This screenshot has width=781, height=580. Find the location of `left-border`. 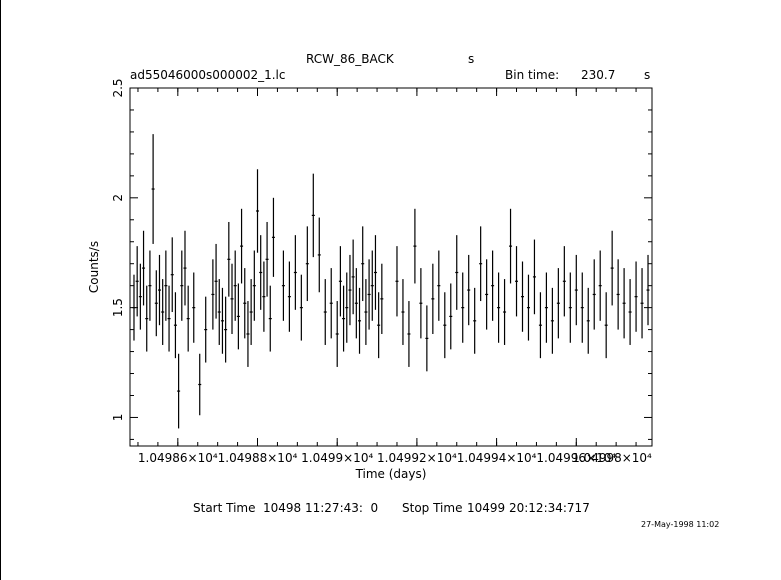

left-border is located at coordinates (0, 290).